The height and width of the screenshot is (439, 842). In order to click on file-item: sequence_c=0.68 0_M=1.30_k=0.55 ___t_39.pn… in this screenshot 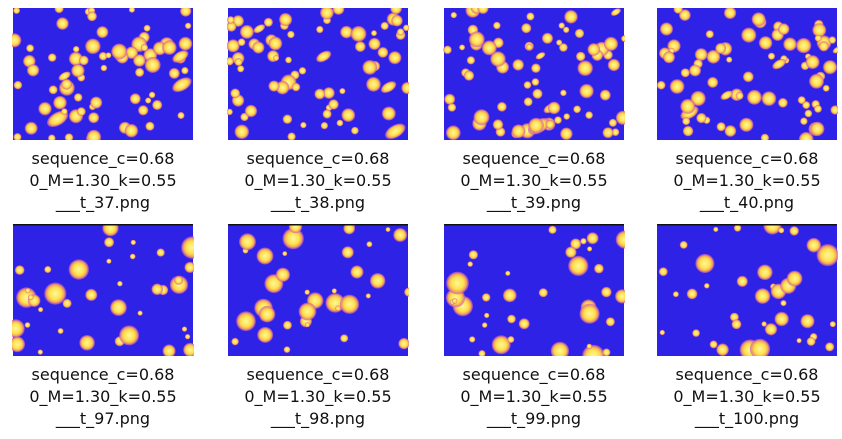, I will do `click(534, 111)`.